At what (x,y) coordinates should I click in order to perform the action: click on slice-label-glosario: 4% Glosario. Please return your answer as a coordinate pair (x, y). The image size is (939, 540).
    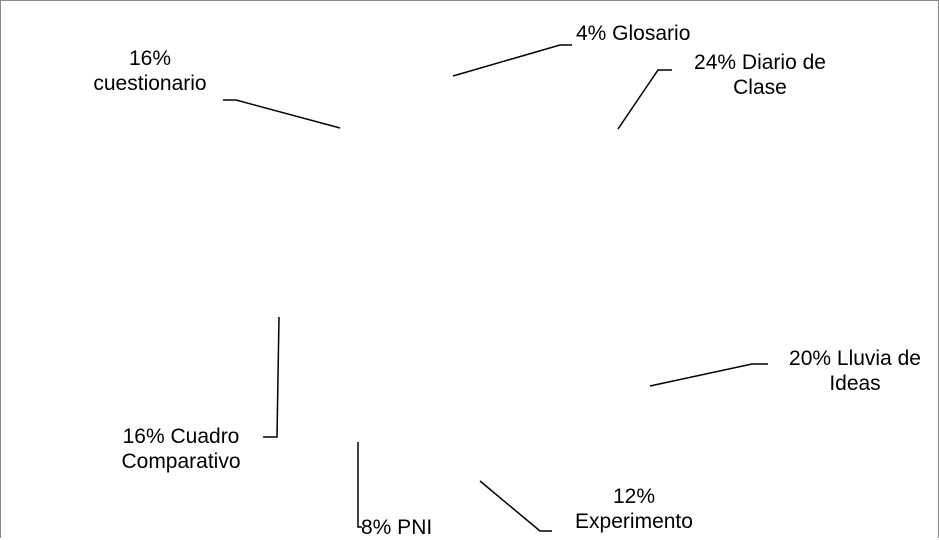
    Looking at the image, I should click on (633, 33).